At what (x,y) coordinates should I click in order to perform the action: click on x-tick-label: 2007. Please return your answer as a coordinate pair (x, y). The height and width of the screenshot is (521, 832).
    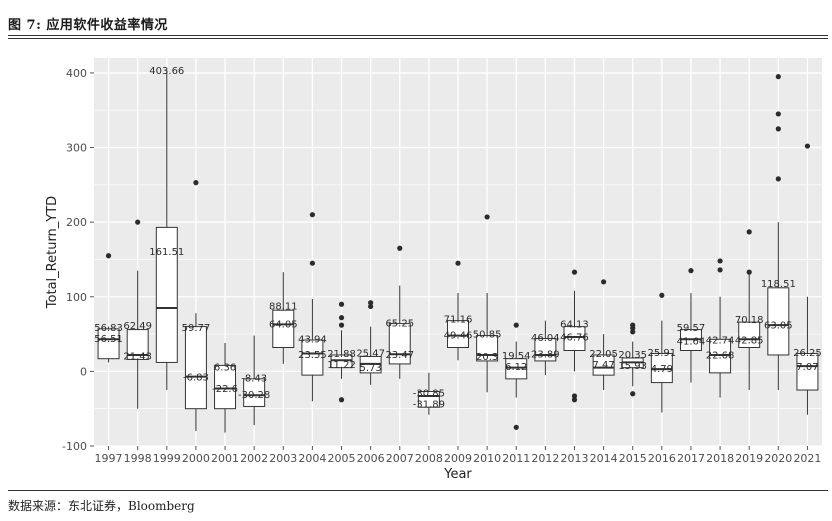
    Looking at the image, I should click on (400, 458).